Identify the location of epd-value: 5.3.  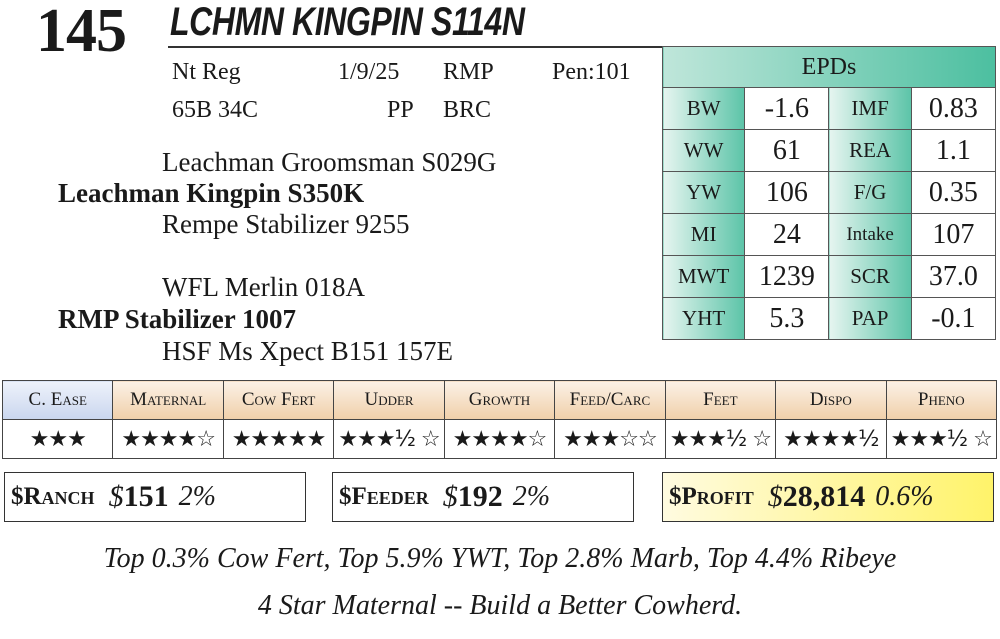
(787, 318).